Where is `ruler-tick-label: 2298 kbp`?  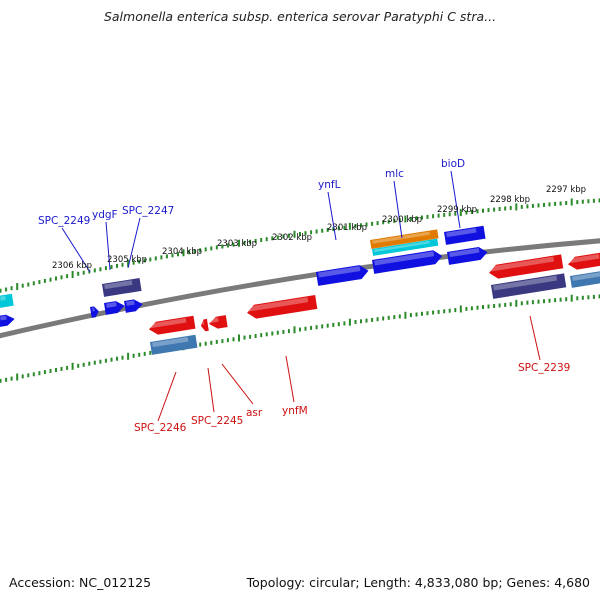
ruler-tick-label: 2298 kbp is located at coordinates (510, 200).